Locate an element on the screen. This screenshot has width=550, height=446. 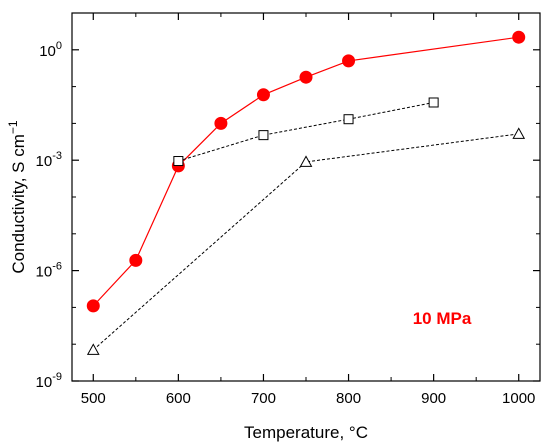
x-tick-label: 500 is located at coordinates (93, 398).